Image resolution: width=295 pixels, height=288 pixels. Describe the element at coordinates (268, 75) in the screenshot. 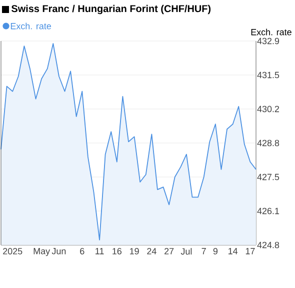

I see `y-tick-label: 431.5` at that location.